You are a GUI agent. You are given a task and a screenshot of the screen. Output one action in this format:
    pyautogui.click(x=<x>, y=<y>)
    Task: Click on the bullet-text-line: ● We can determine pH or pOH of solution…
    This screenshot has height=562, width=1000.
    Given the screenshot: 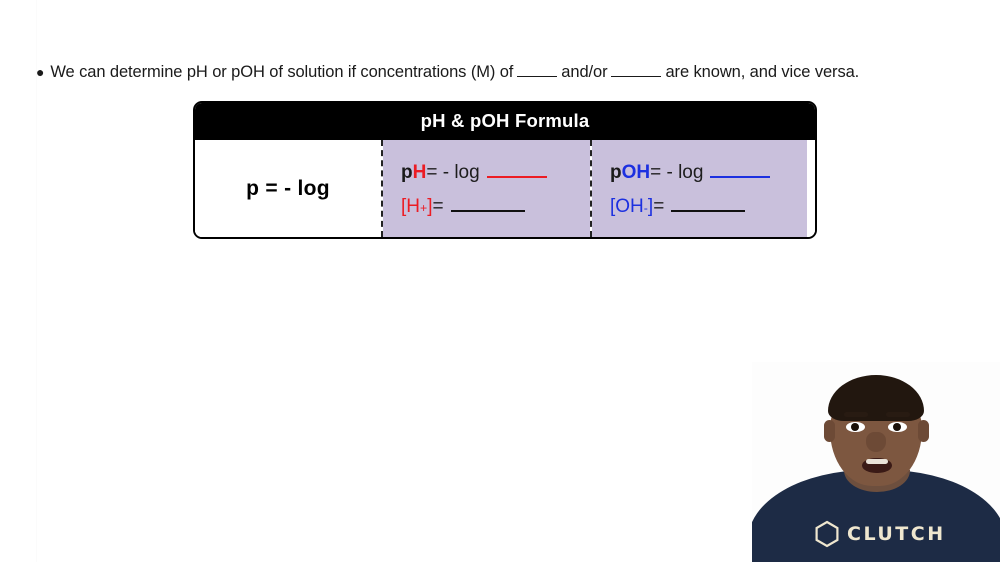 What is the action you would take?
    pyautogui.click(x=501, y=72)
    